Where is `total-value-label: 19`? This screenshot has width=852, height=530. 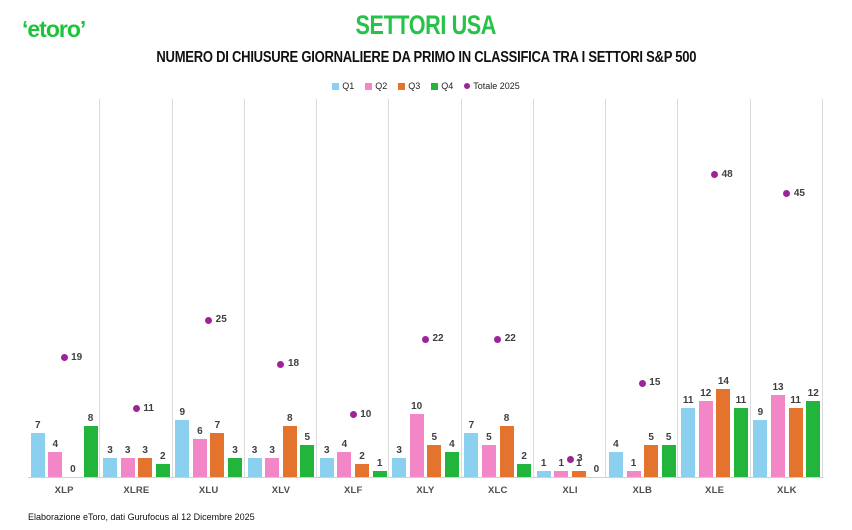
total-value-label: 19 is located at coordinates (77, 357).